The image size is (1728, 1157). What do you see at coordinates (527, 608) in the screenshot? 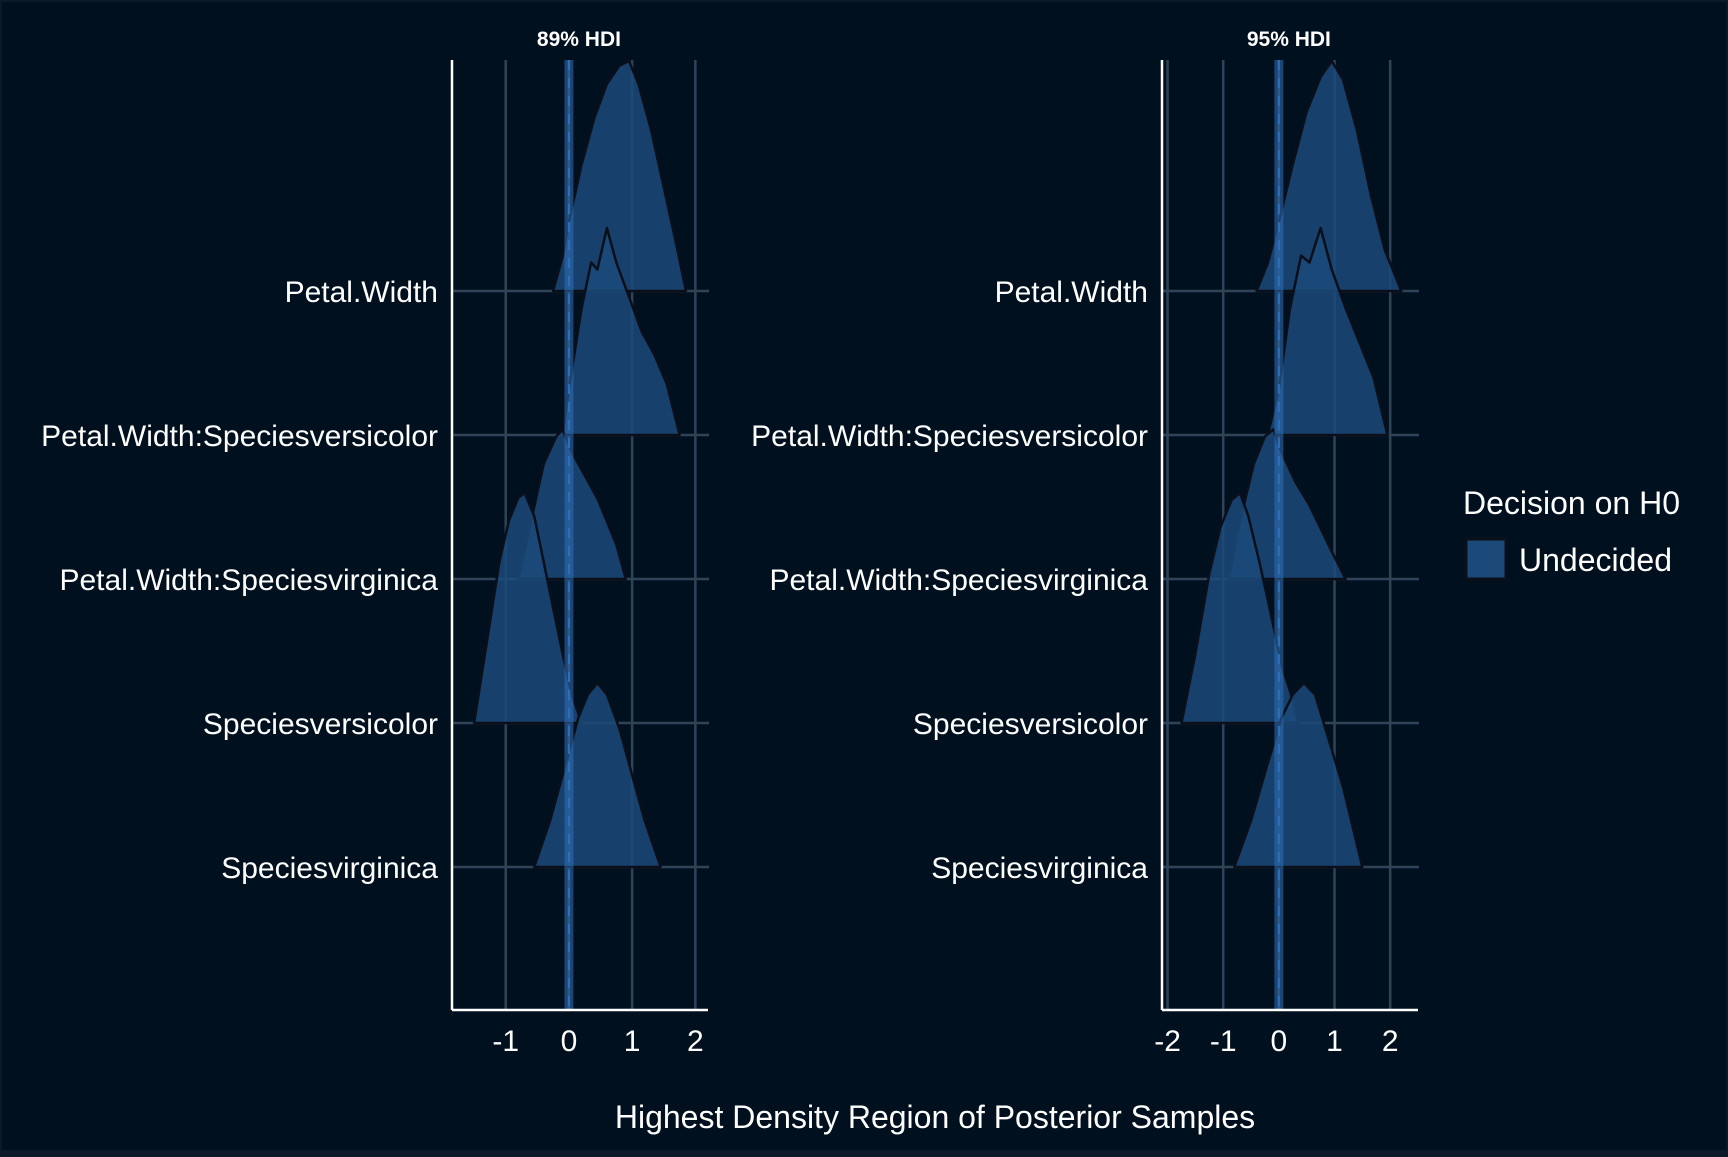
I see `ridge-speciesversicolor` at bounding box center [527, 608].